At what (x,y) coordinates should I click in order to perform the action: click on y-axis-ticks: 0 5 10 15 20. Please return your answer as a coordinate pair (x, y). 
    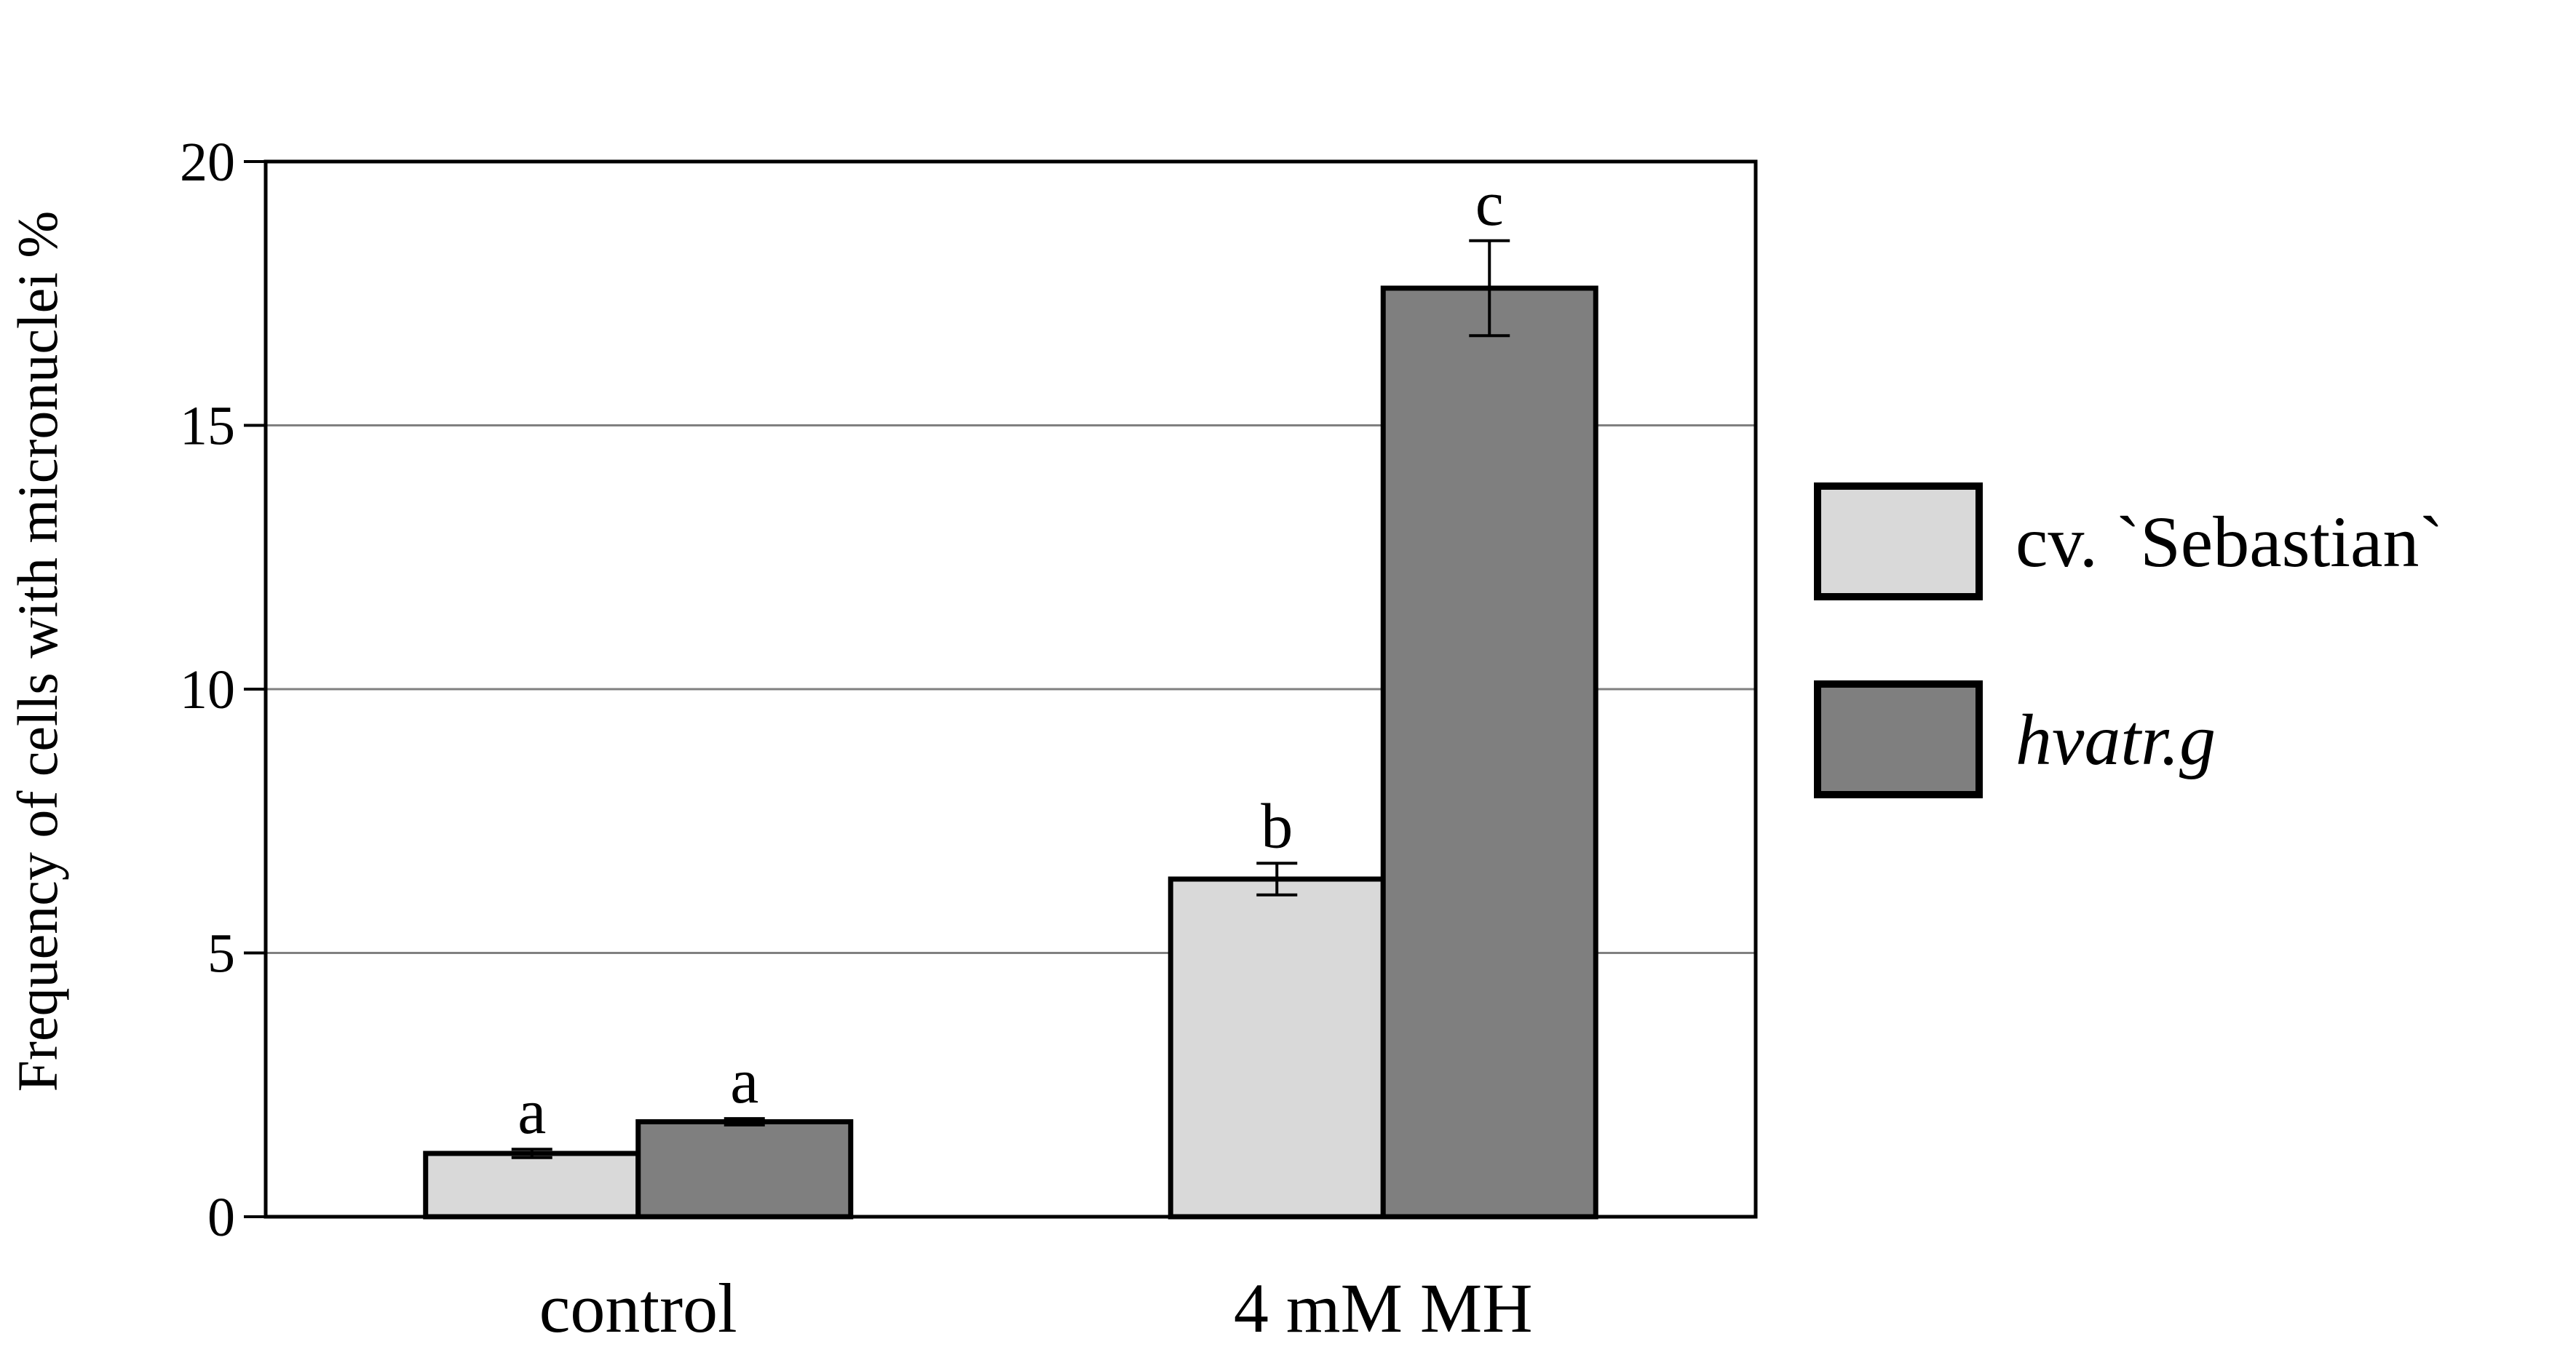
    Looking at the image, I should click on (223, 690).